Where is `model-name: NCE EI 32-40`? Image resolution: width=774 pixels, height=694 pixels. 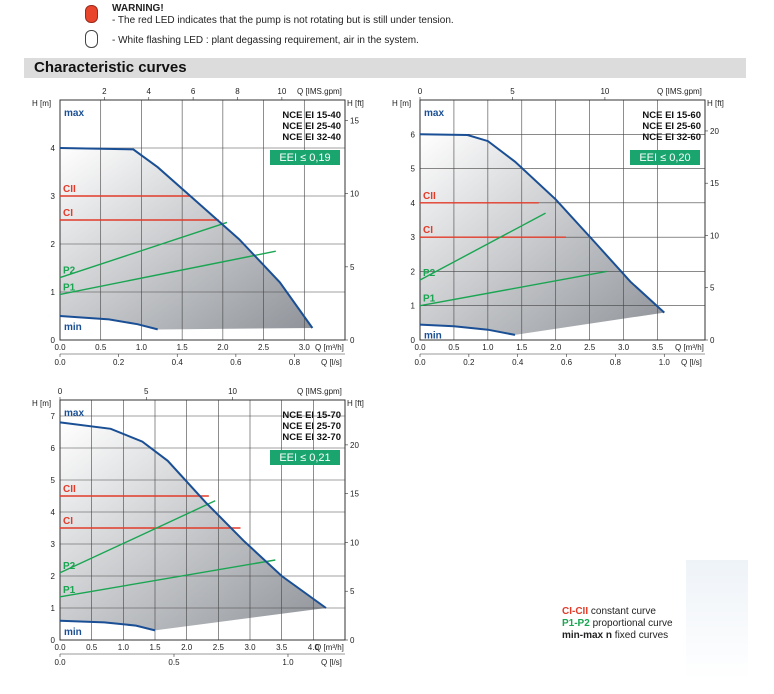 model-name: NCE EI 32-40 is located at coordinates (311, 137).